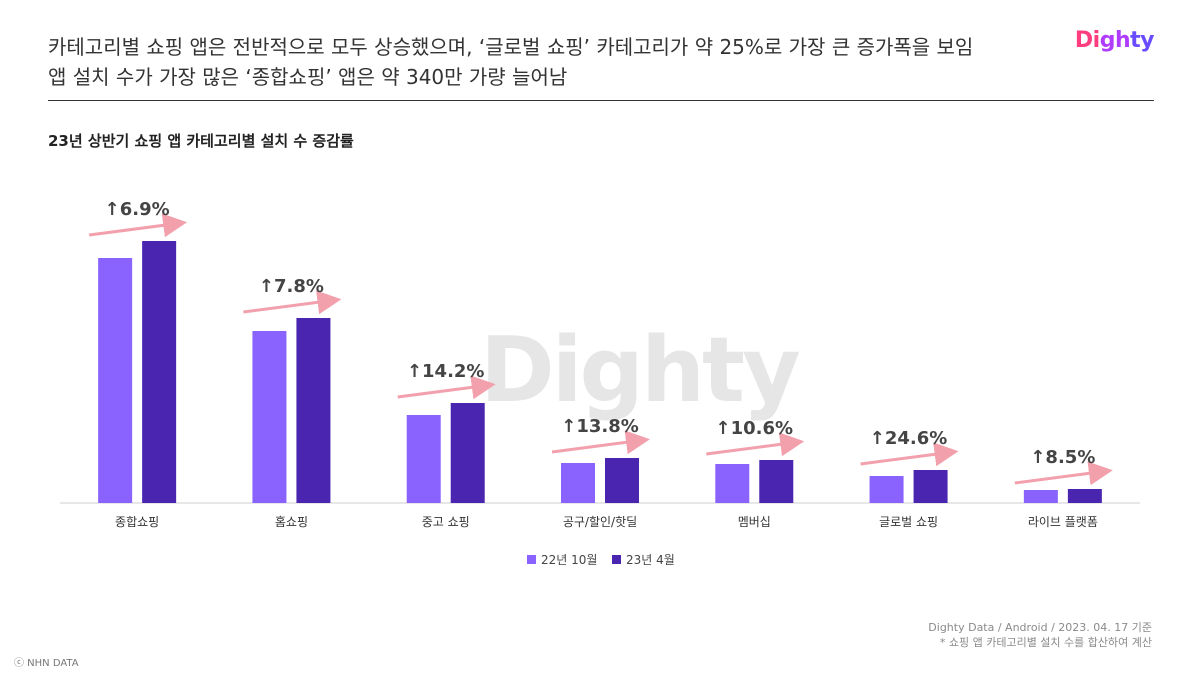 This screenshot has height=674, width=1200. I want to click on growth-label: ↑6.9%, so click(137, 209).